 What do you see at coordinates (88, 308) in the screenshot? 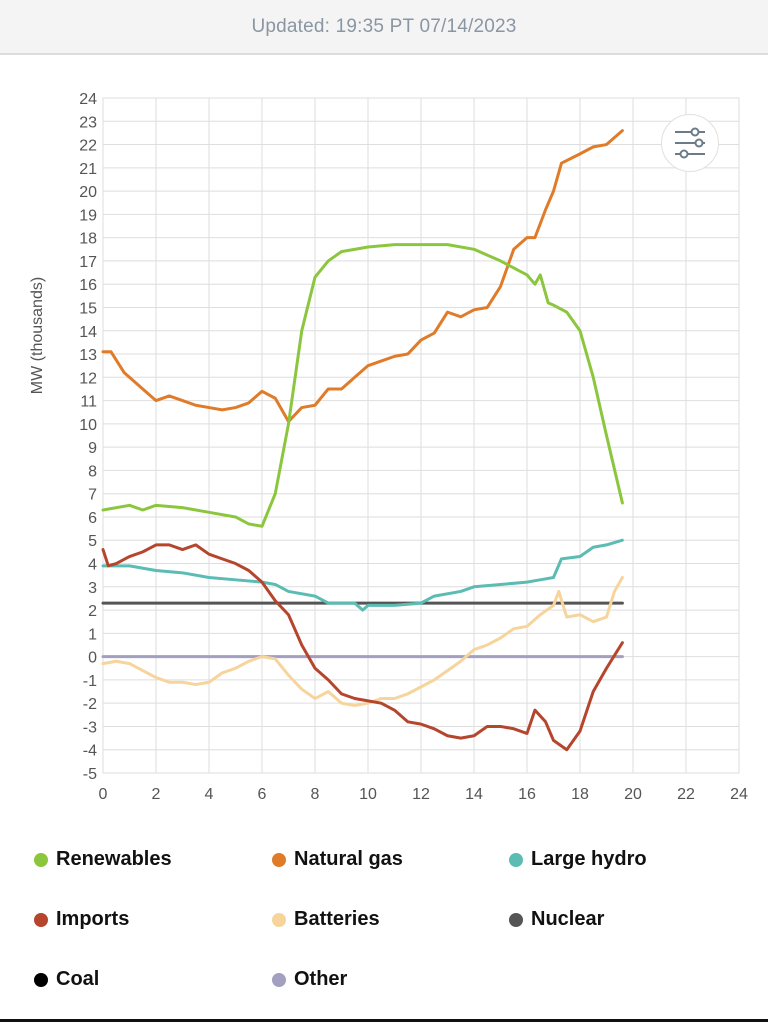
I see `y-tick-label: 15` at bounding box center [88, 308].